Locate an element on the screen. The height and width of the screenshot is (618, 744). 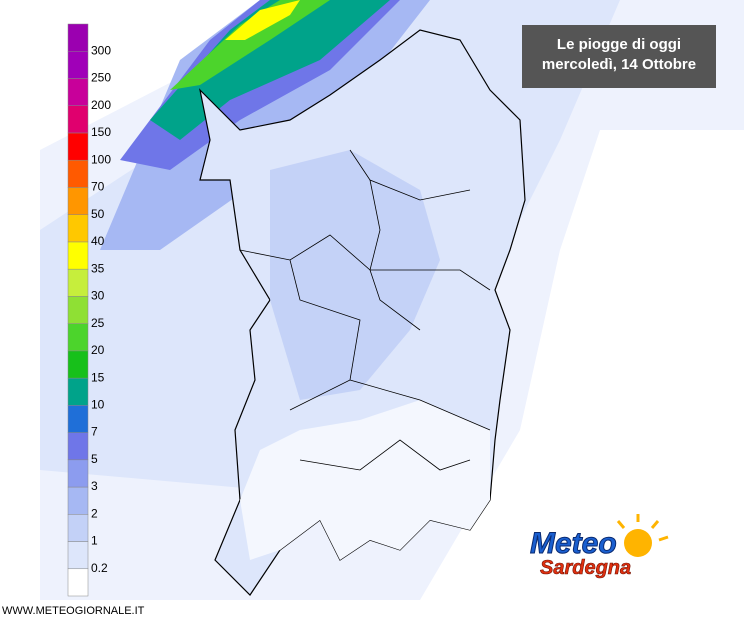
legend-label: 150 is located at coordinates (101, 132).